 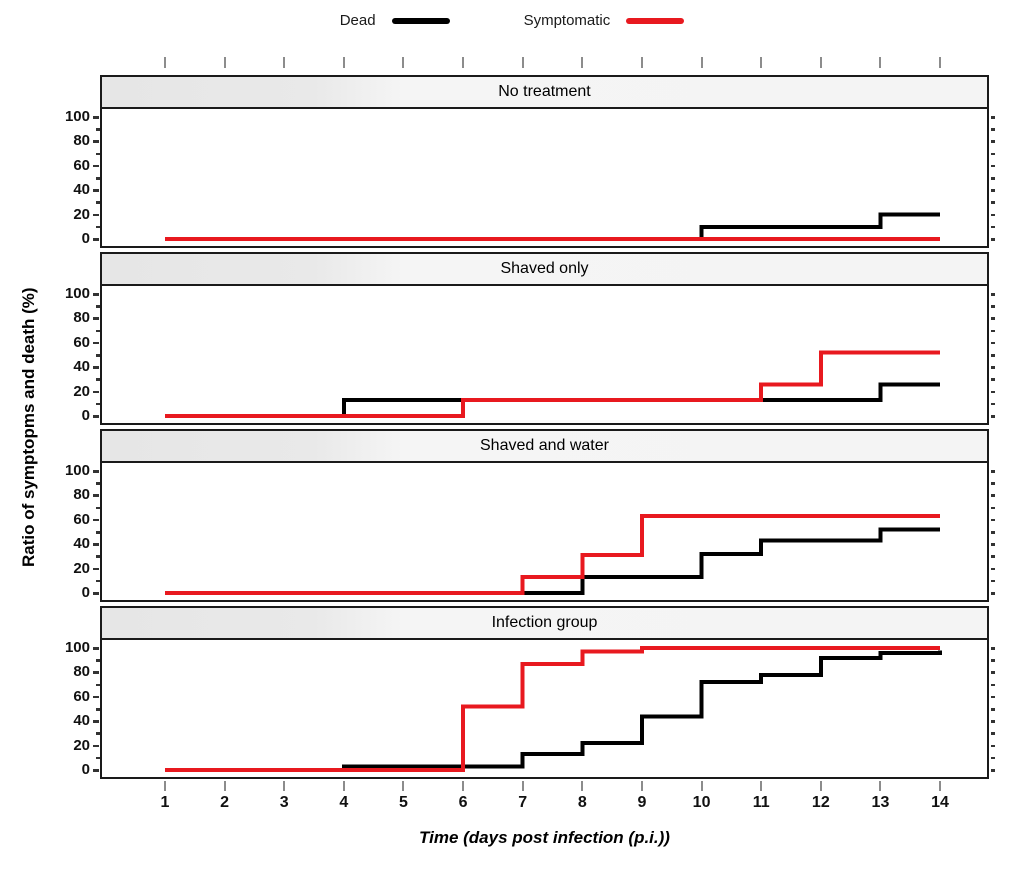 I want to click on symptomatic-line-swatch, so click(x=655, y=20).